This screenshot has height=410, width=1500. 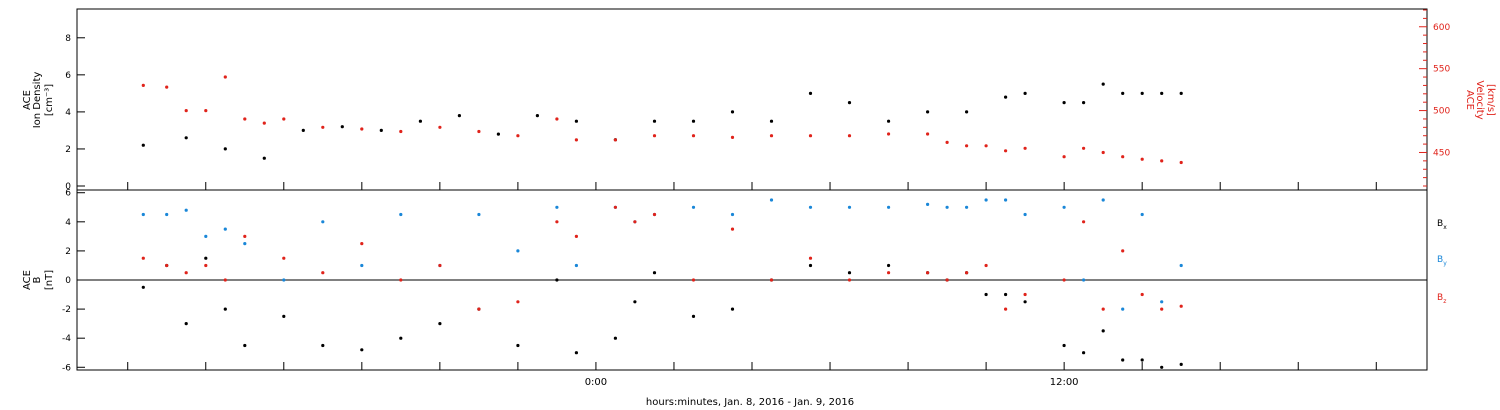 What do you see at coordinates (38, 100) in the screenshot?
I see `ion-density-label: ACE Ion Density [cm⁻³]` at bounding box center [38, 100].